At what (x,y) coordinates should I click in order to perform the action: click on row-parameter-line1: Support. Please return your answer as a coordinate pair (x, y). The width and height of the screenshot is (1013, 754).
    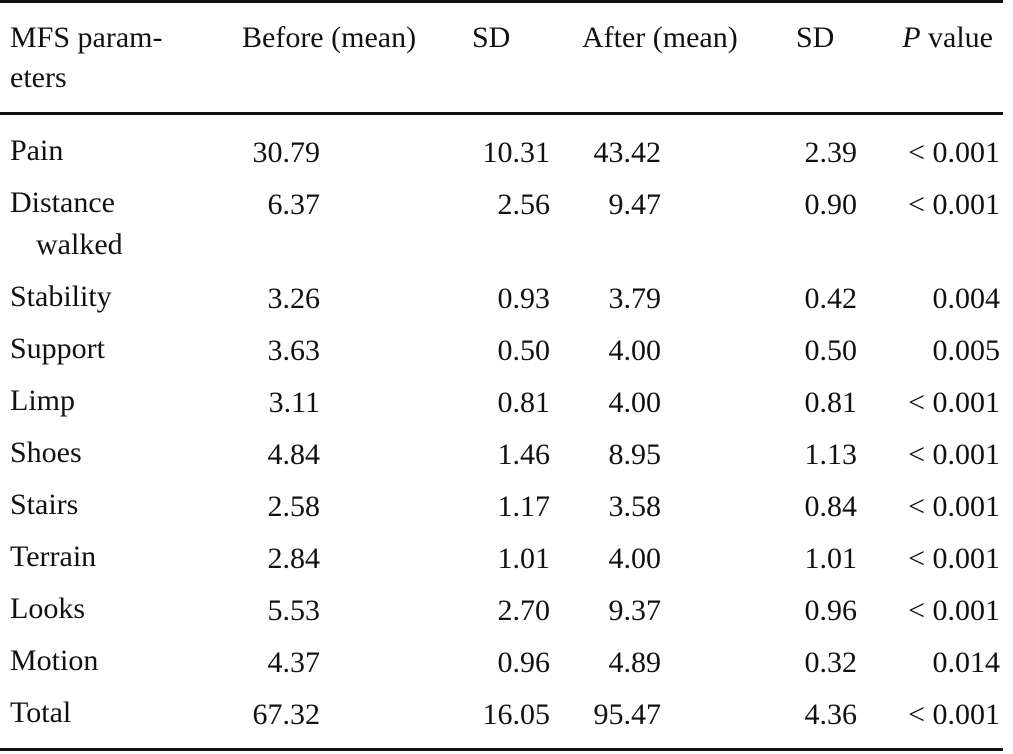
    Looking at the image, I should click on (58, 348).